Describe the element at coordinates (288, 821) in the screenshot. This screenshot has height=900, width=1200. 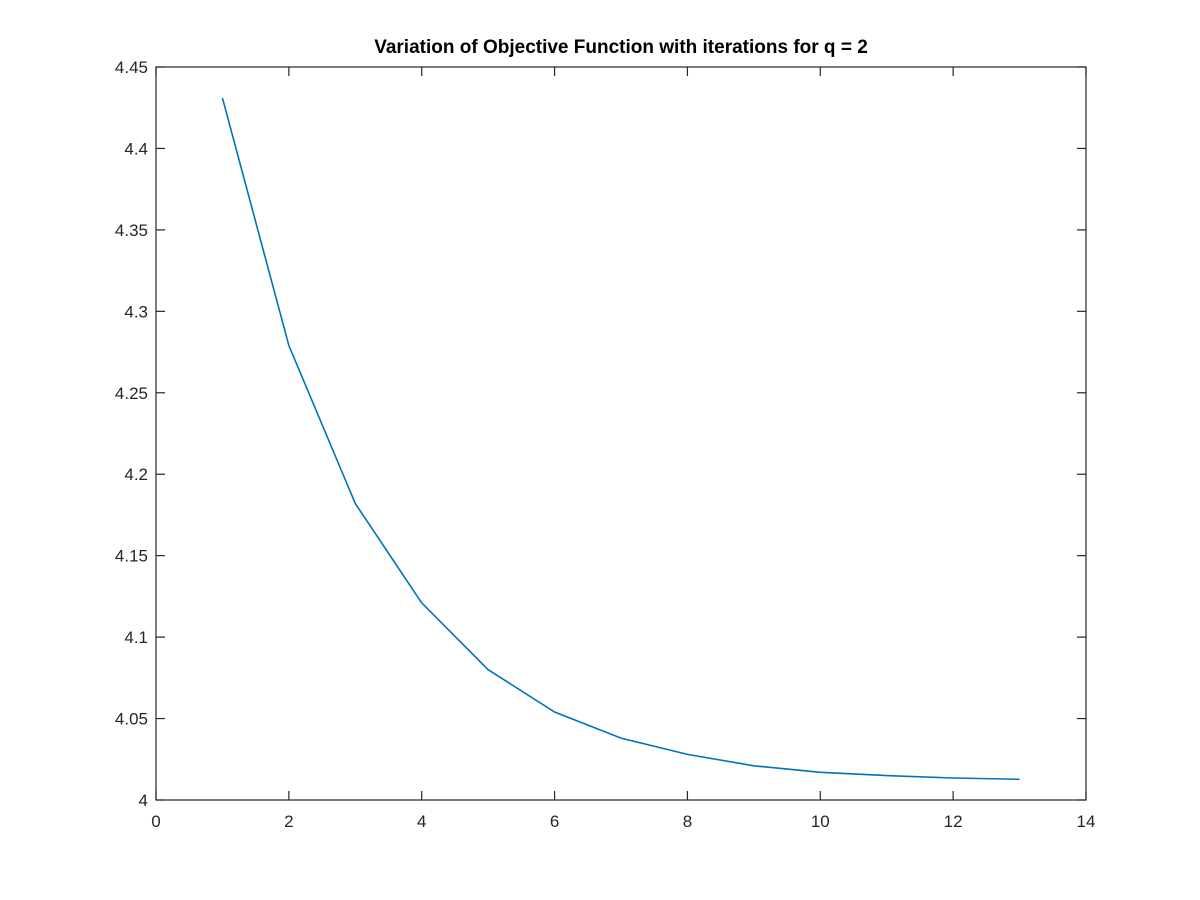
I see `x-tick-label: 2` at that location.